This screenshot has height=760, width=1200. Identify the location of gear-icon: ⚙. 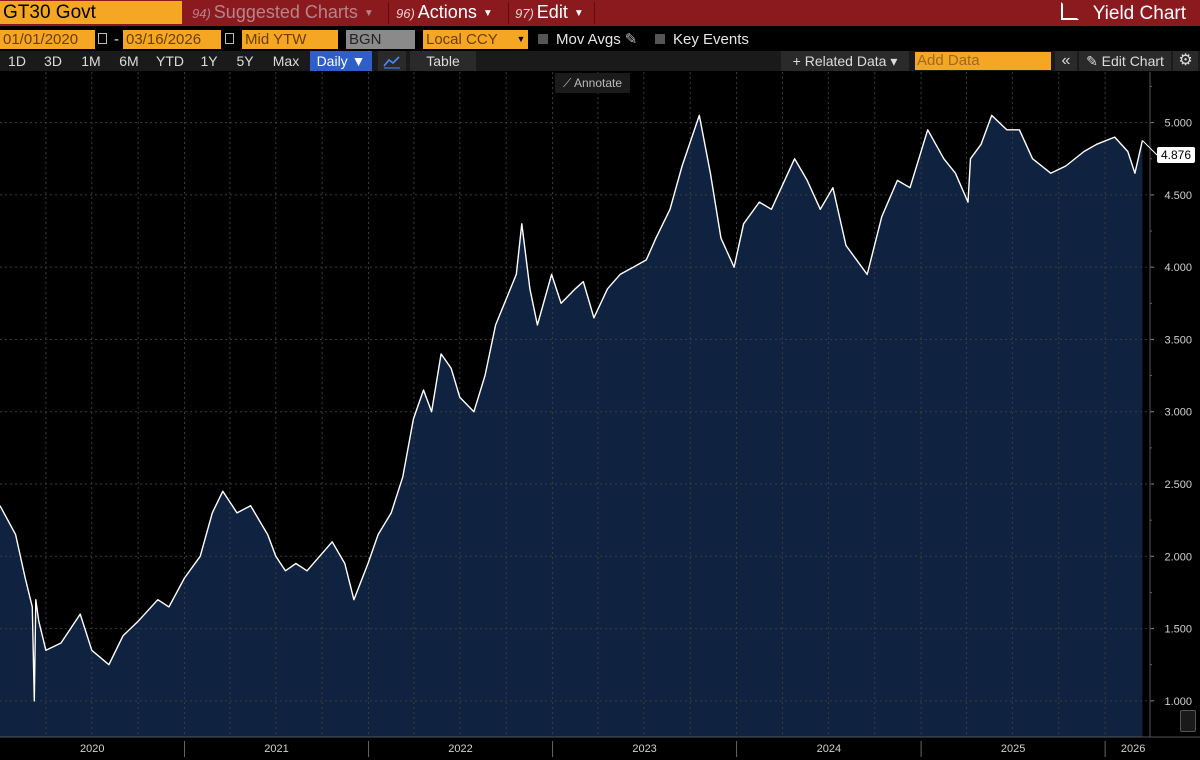
(1185, 61).